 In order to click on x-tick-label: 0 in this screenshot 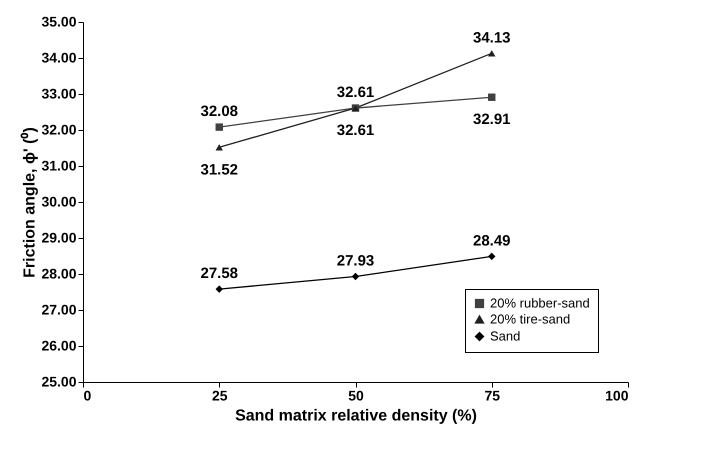, I will do `click(88, 396)`.